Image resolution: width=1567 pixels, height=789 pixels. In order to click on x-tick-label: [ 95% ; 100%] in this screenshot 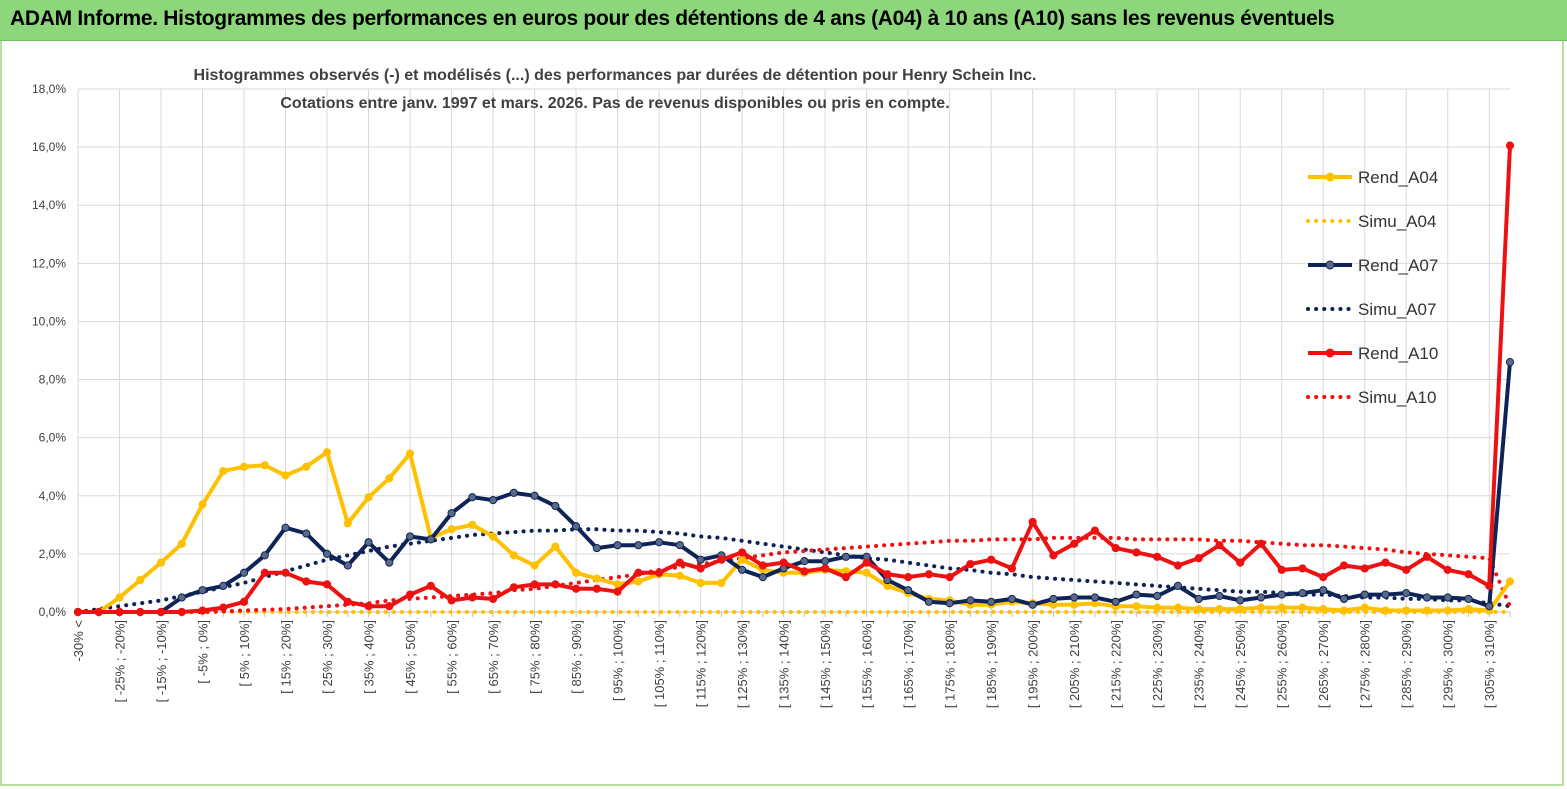, I will do `click(618, 660)`.